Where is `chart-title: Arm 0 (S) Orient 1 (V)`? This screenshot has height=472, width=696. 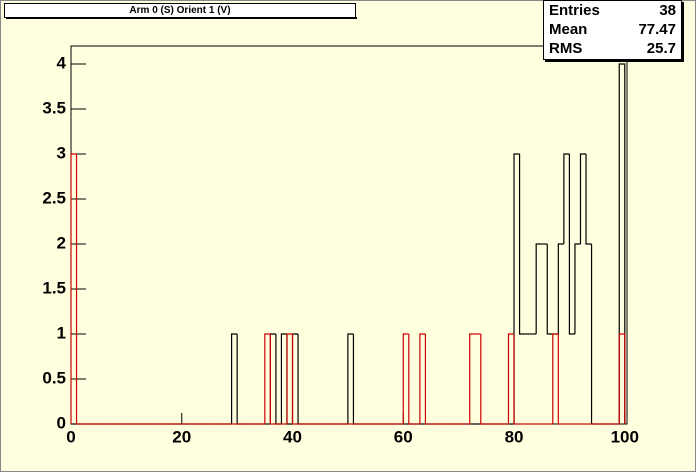
chart-title: Arm 0 (S) Orient 1 (V) is located at coordinates (179, 10).